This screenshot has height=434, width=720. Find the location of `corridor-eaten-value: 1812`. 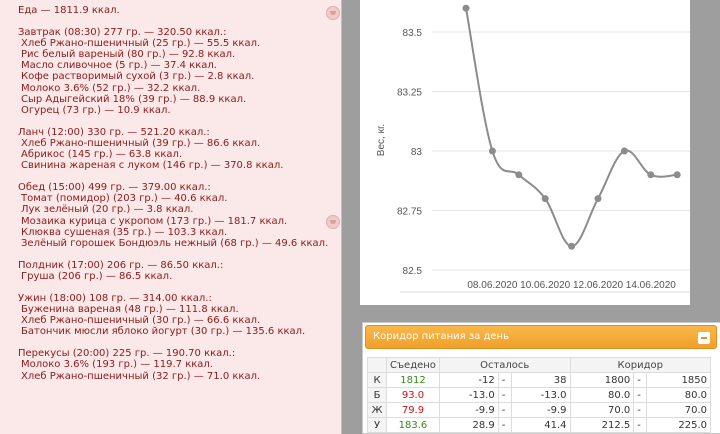

corridor-eaten-value: 1812 is located at coordinates (413, 380).